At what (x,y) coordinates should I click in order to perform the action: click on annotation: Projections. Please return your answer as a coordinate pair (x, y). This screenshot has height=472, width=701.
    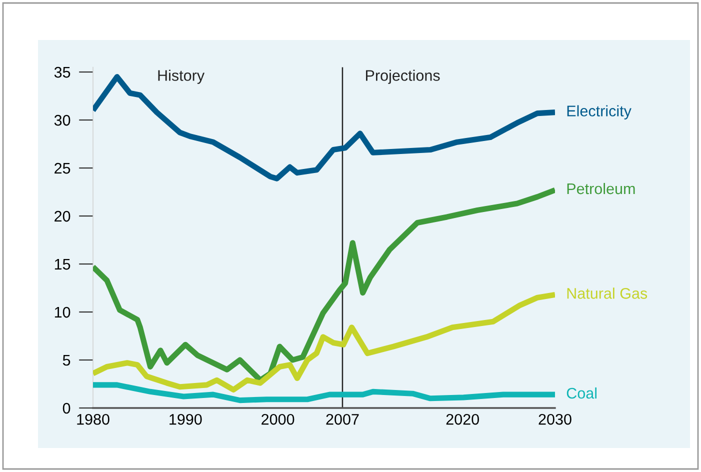
    Looking at the image, I should click on (403, 77).